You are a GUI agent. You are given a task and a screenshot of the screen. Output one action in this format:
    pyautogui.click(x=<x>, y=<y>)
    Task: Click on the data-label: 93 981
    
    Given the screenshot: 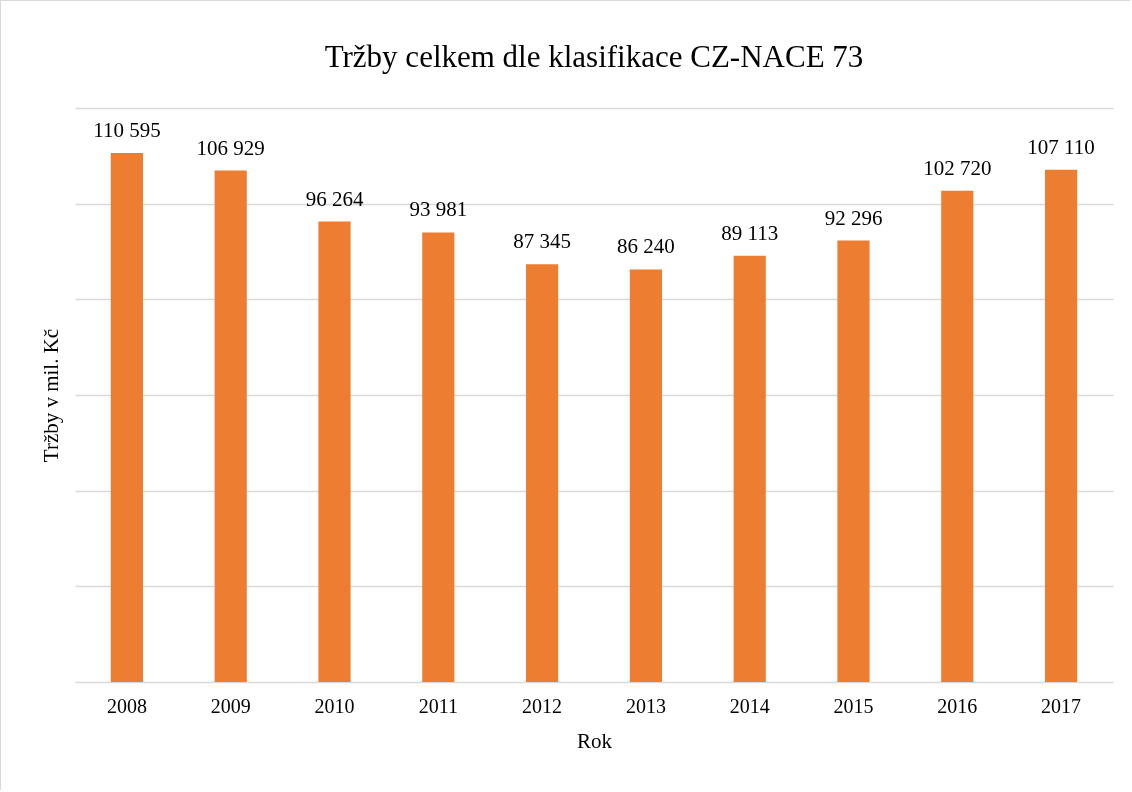 What is the action you would take?
    pyautogui.click(x=438, y=209)
    